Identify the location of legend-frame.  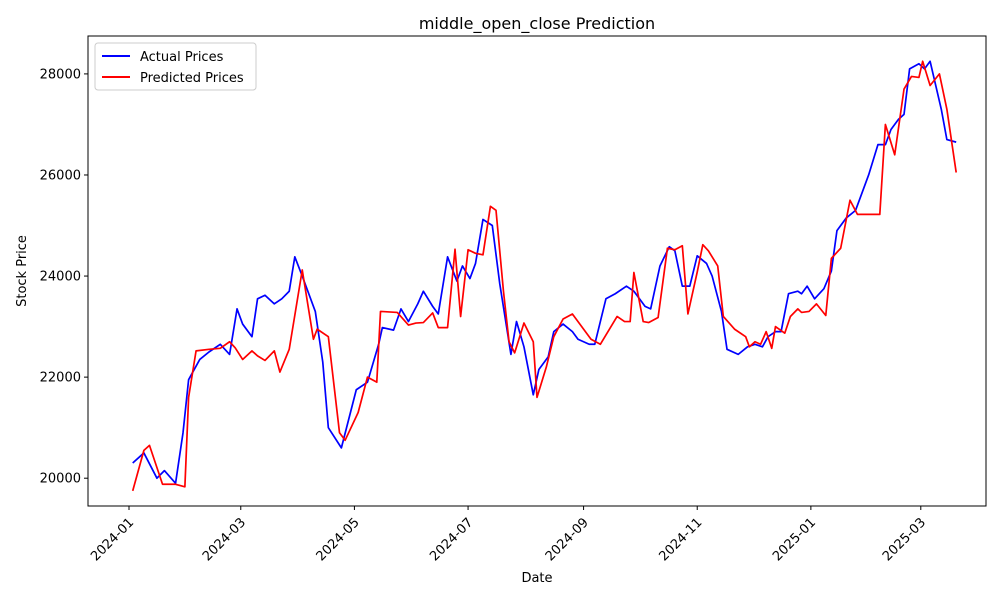
(175, 66).